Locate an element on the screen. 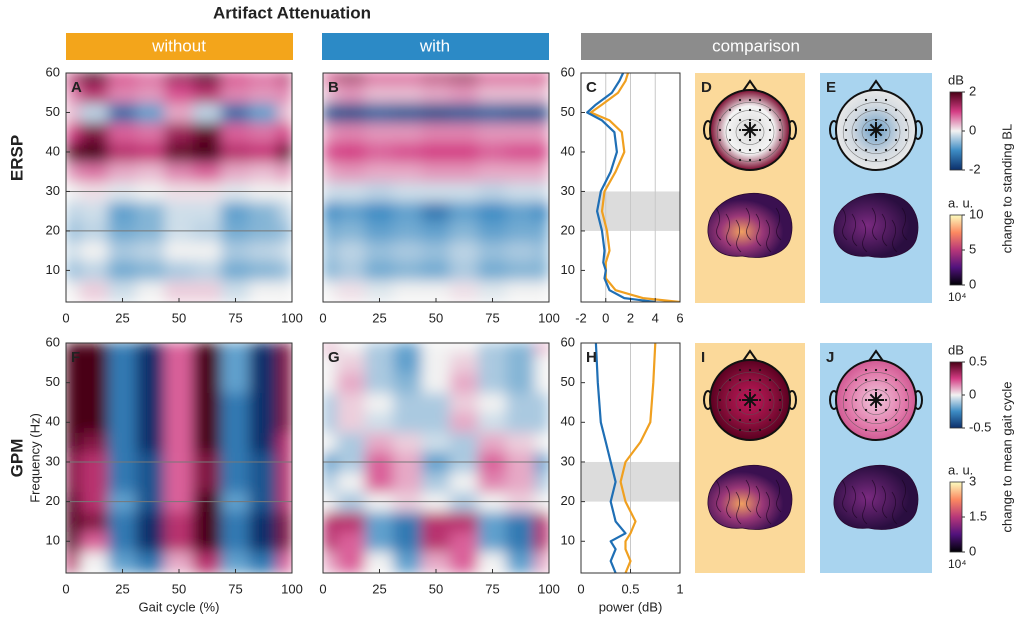 This screenshot has height=620, width=1021. colorbar-tick-label: 2 is located at coordinates (972, 90).